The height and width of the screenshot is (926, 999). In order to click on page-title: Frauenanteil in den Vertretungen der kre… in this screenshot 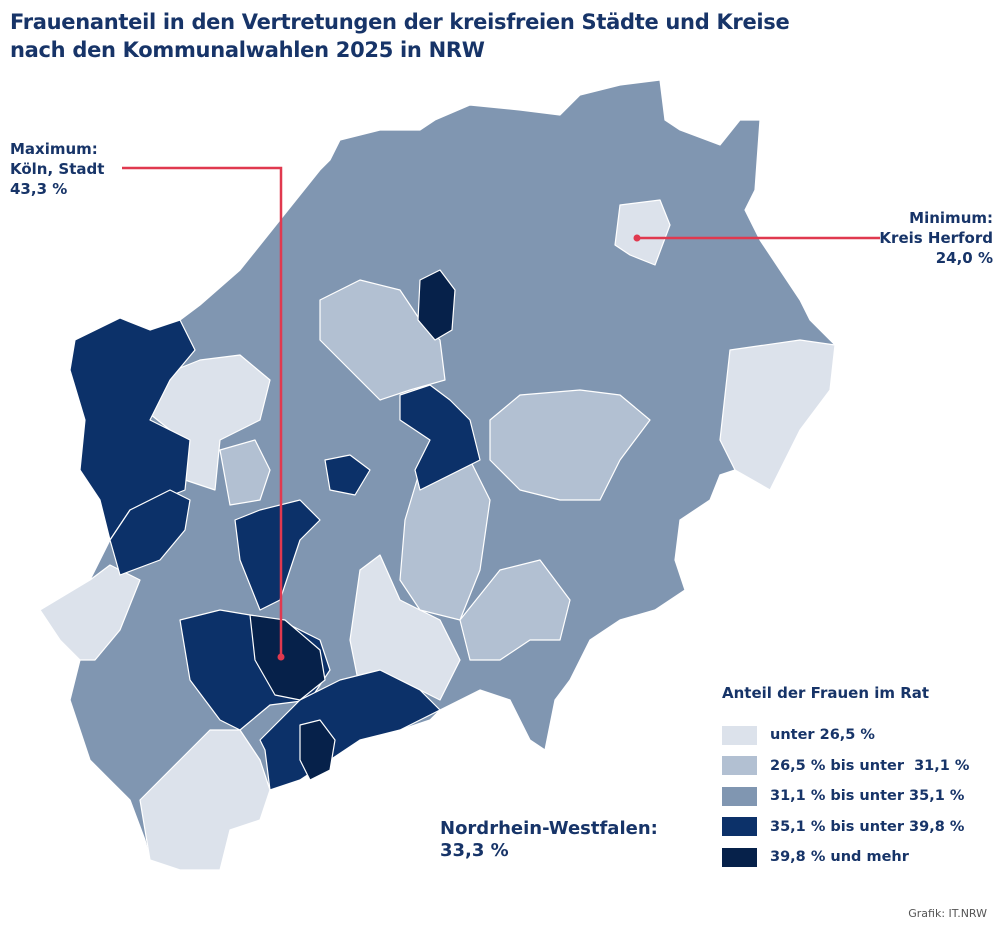, I will do `click(400, 36)`.